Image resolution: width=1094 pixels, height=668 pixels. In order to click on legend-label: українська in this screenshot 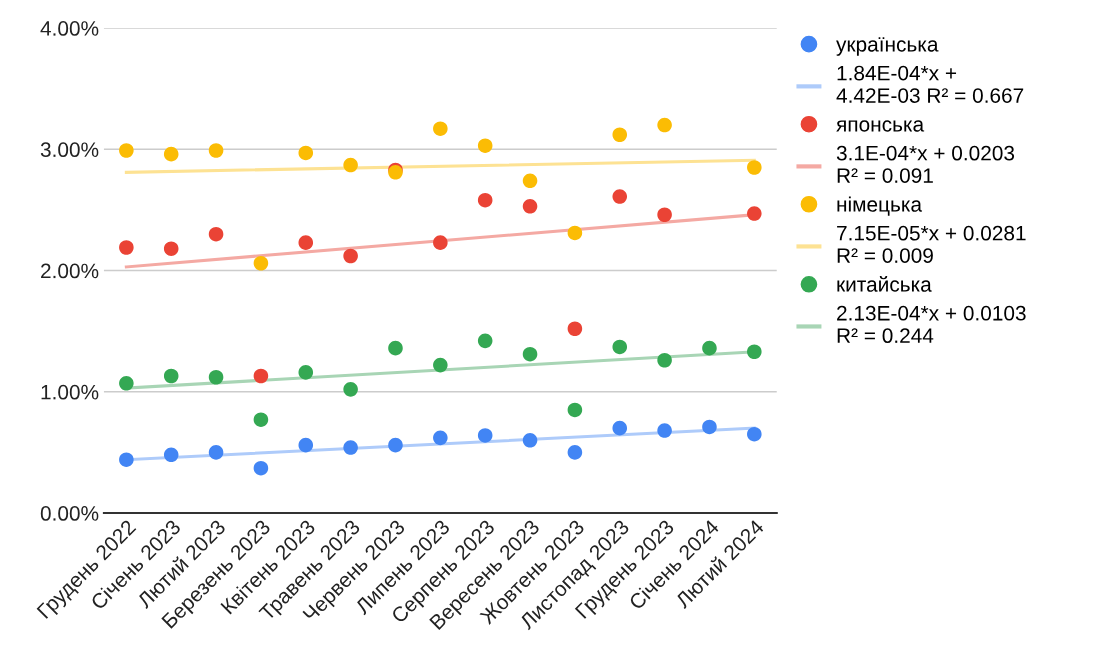, I will do `click(887, 46)`.